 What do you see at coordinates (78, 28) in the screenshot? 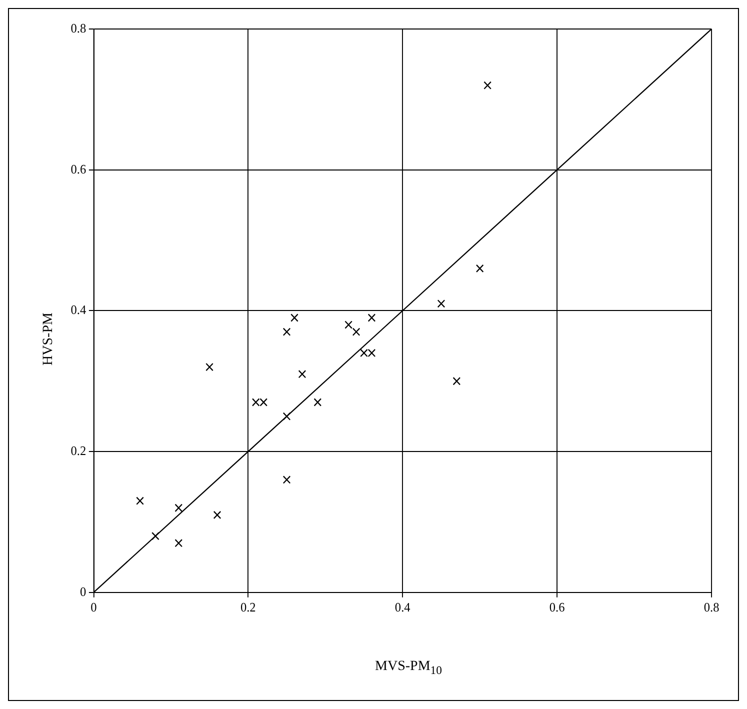
I see `y-tick-label: 0.8` at bounding box center [78, 28].